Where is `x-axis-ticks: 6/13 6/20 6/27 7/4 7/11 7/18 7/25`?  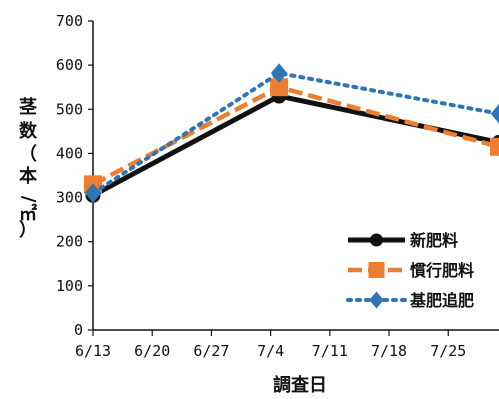
x-axis-ticks: 6/13 6/20 6/27 7/4 7/11 7/18 7/25 is located at coordinates (270, 345).